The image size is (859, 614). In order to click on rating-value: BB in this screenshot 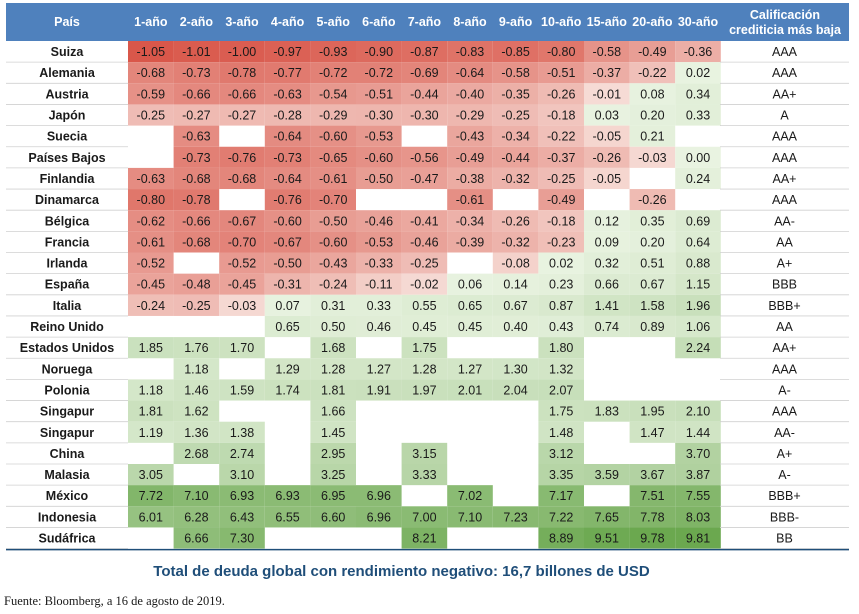, I will do `click(784, 539)`.